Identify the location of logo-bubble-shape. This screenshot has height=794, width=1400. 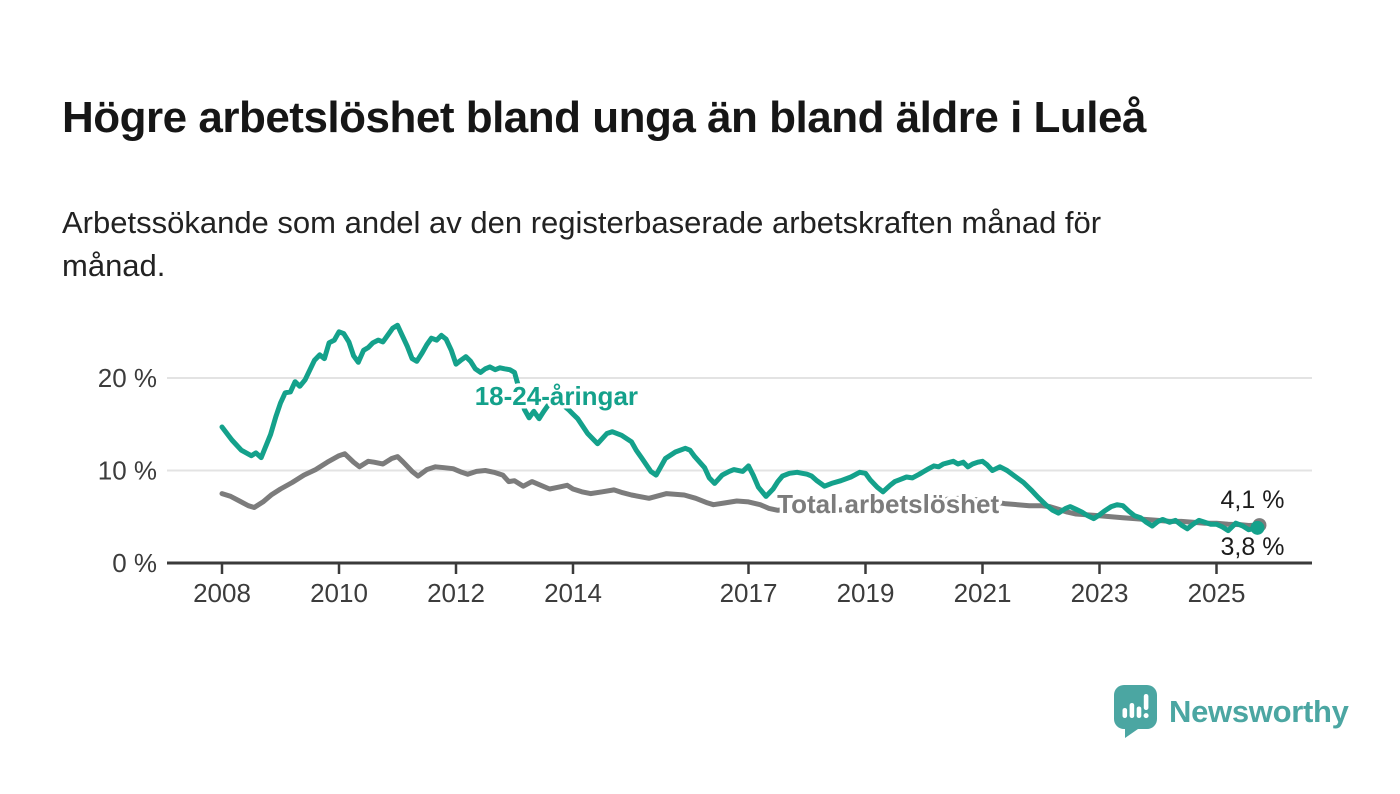
(1135, 711).